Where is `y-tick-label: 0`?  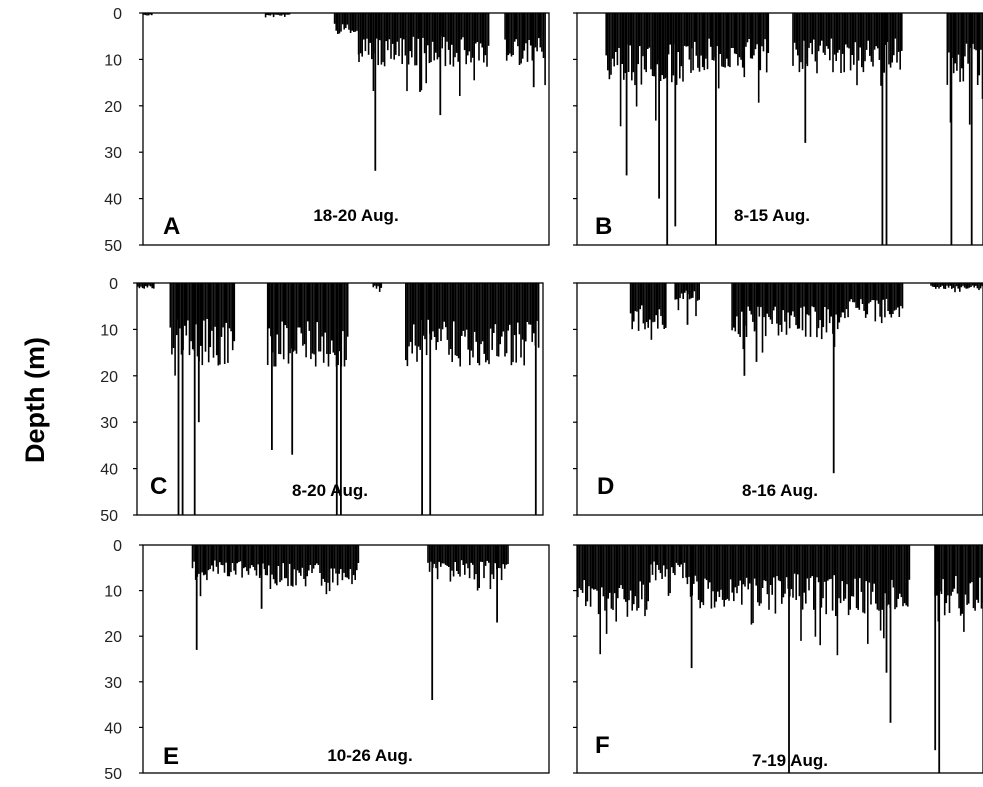
y-tick-label: 0 is located at coordinates (113, 284).